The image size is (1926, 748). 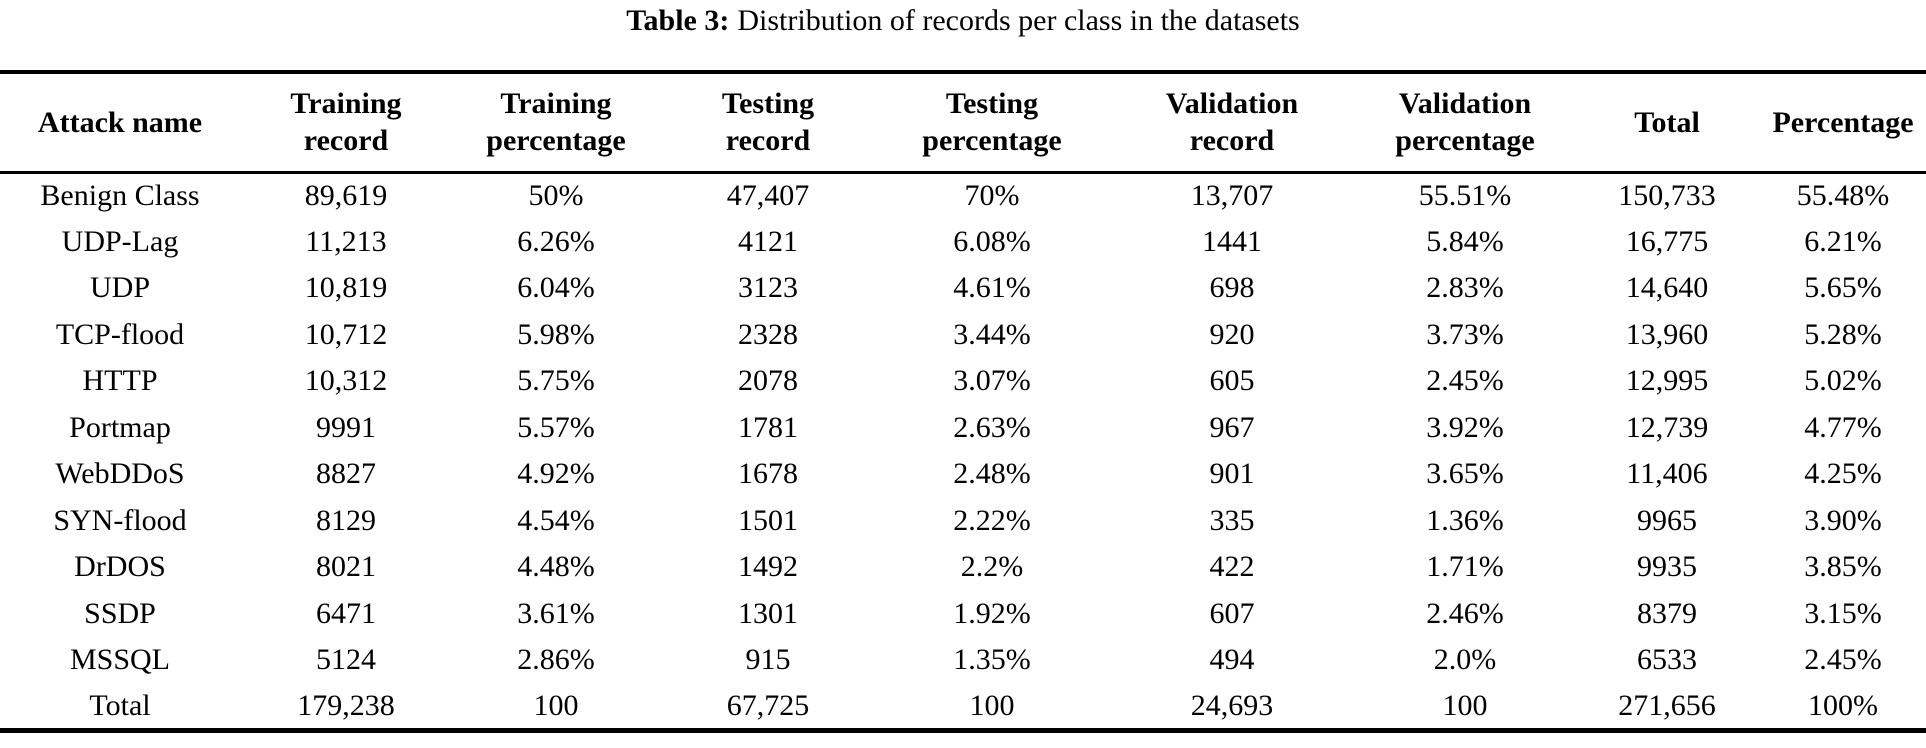 What do you see at coordinates (768, 660) in the screenshot?
I see `value-cell: 915` at bounding box center [768, 660].